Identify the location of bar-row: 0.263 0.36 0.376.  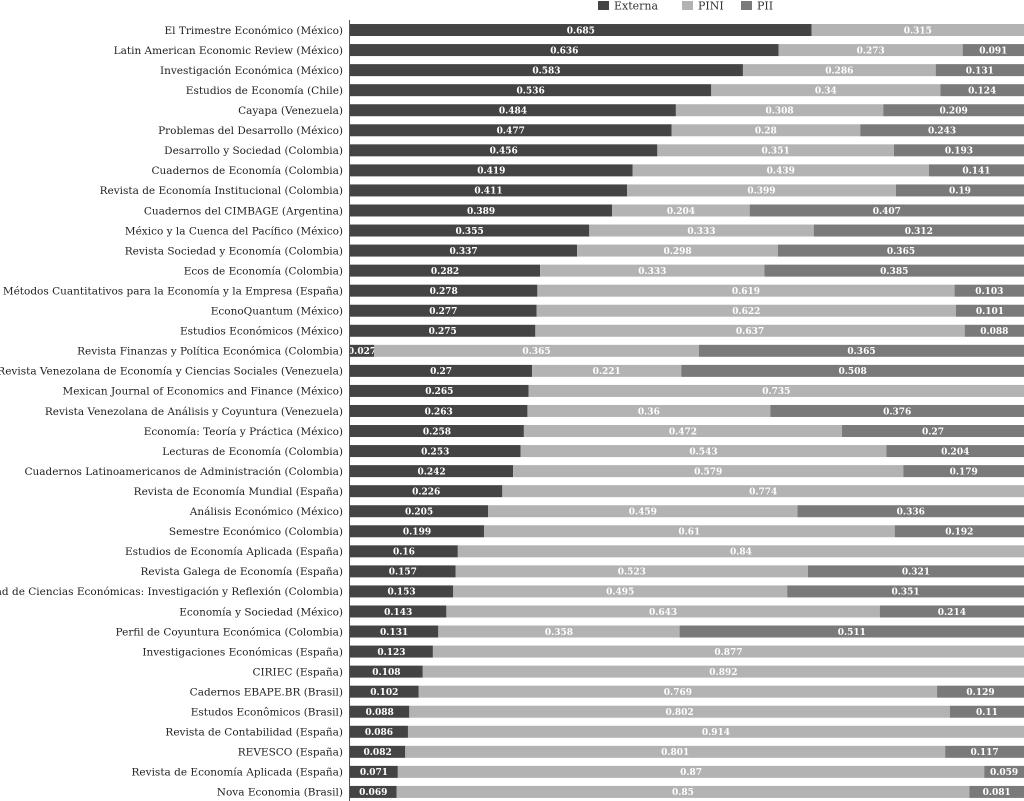
(687, 410).